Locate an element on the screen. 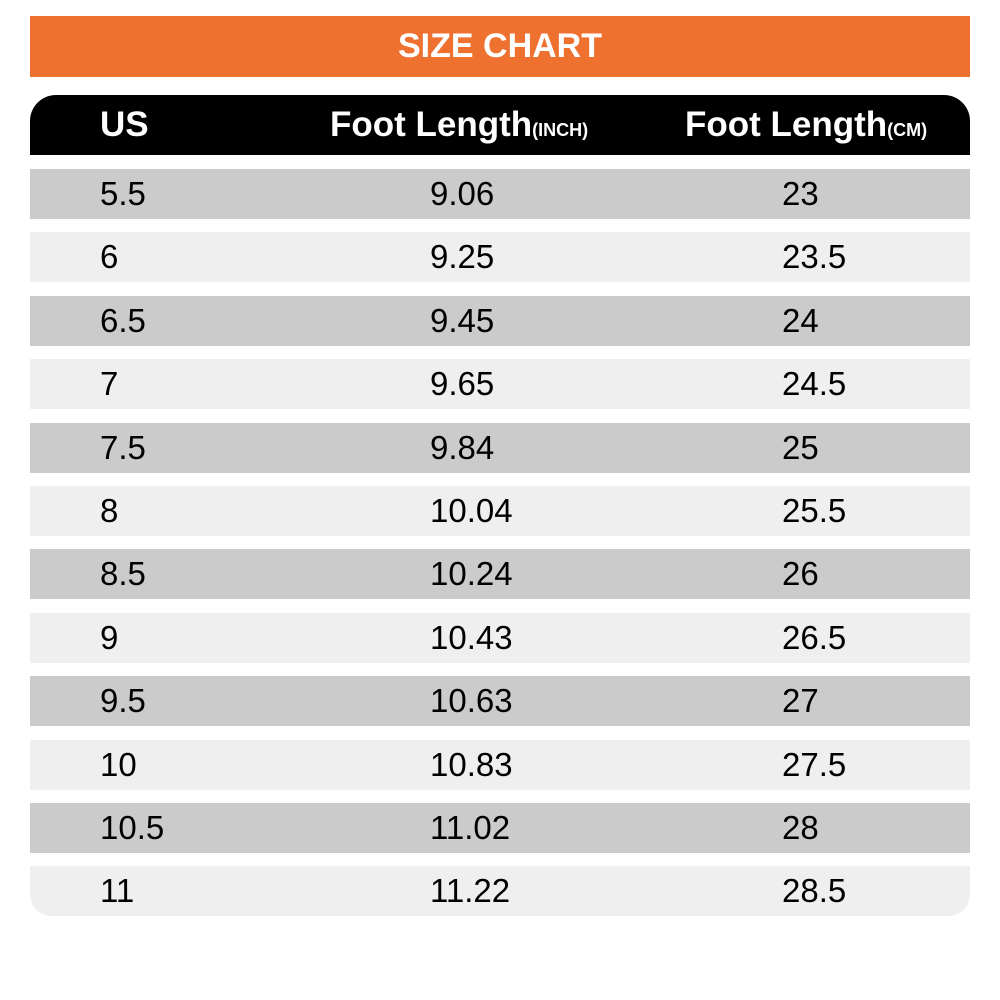 Image resolution: width=1000 pixels, height=1000 pixels. table-cell: 10.5 is located at coordinates (132, 827).